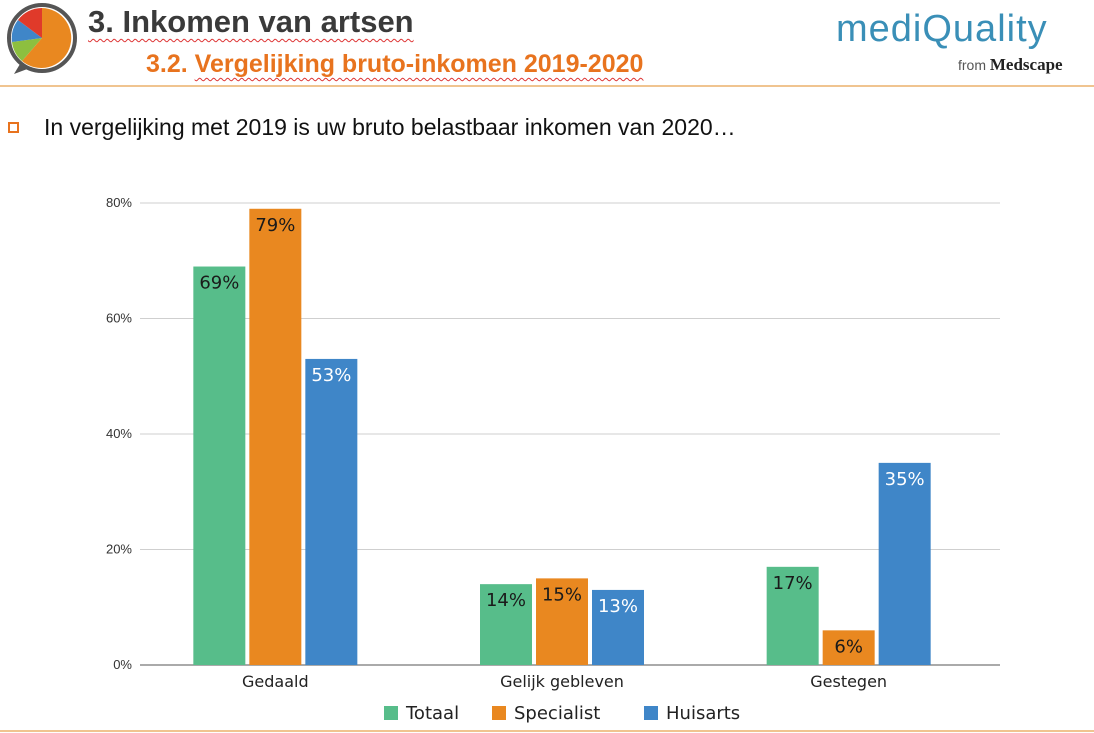  I want to click on legend-label: Huisarts, so click(703, 713).